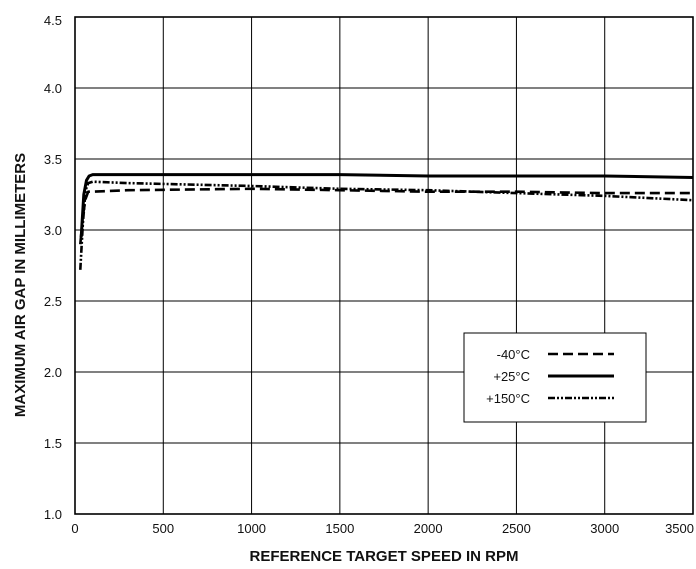  I want to click on x-axis-ticks: 0 500 1000 1500 2000 2500 3000 3500, so click(382, 528).